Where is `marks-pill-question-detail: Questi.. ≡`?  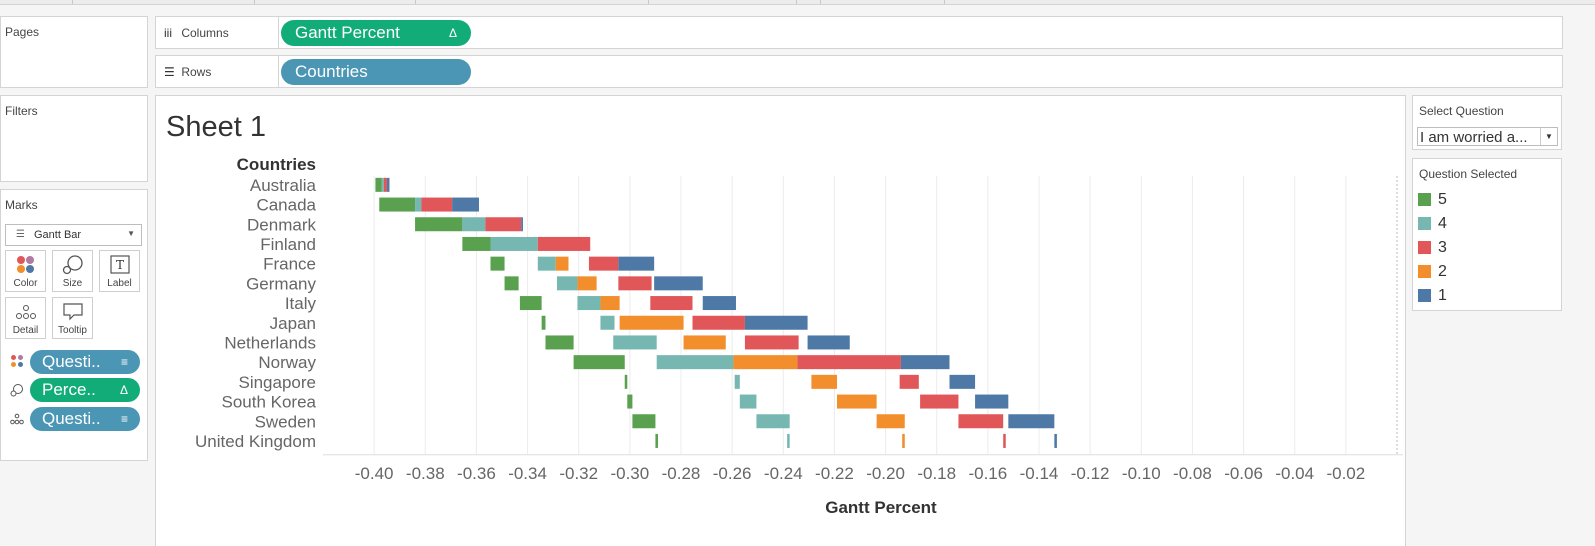 marks-pill-question-detail: Questi.. ≡ is located at coordinates (85, 419).